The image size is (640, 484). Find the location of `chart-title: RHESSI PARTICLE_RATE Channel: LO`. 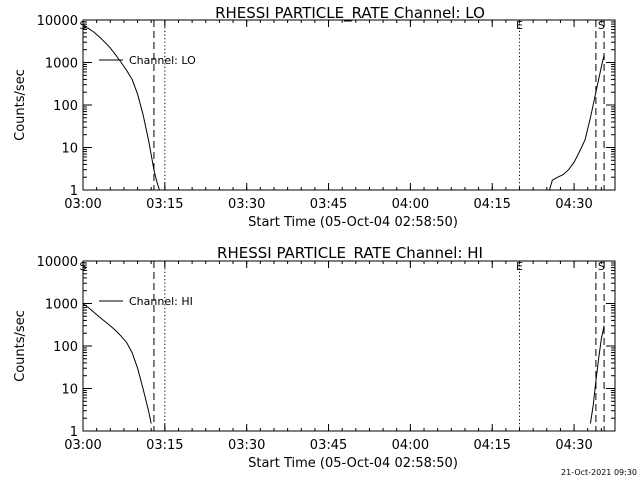

chart-title: RHESSI PARTICLE_RATE Channel: LO is located at coordinates (350, 13).